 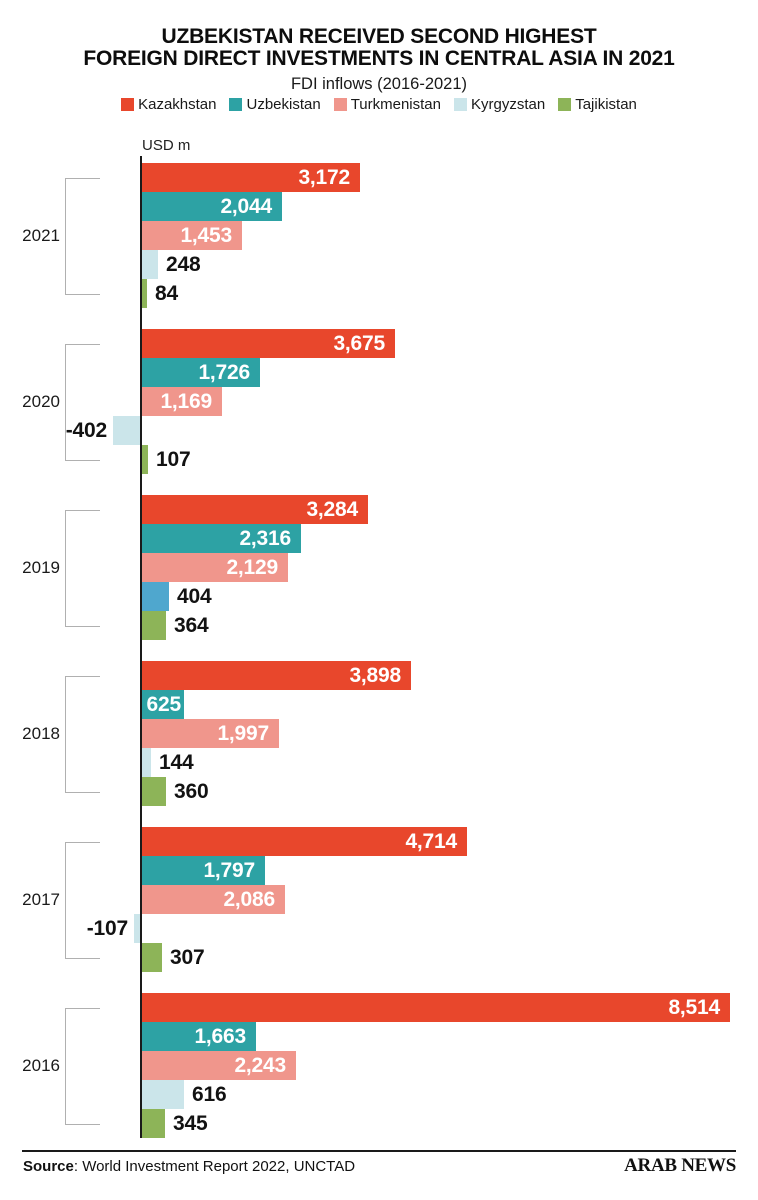 I want to click on bar-value-label: 1,169, so click(x=186, y=401).